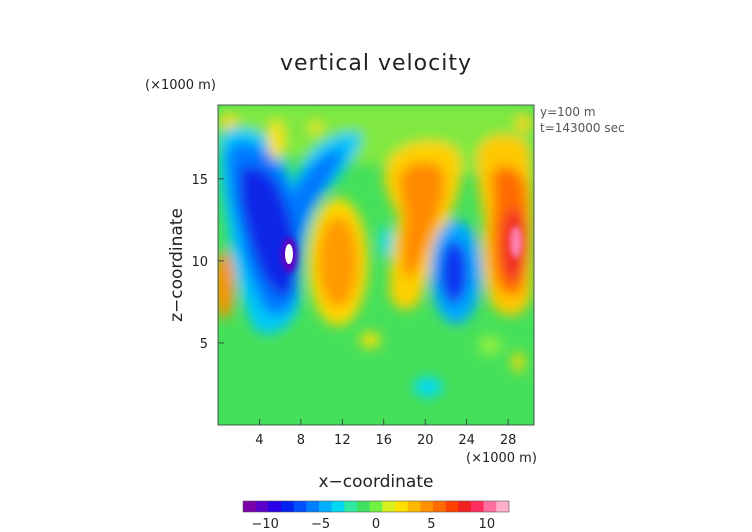 This screenshot has width=752, height=532. Describe the element at coordinates (177, 265) in the screenshot. I see `y-axis-label: z−coordinate` at that location.